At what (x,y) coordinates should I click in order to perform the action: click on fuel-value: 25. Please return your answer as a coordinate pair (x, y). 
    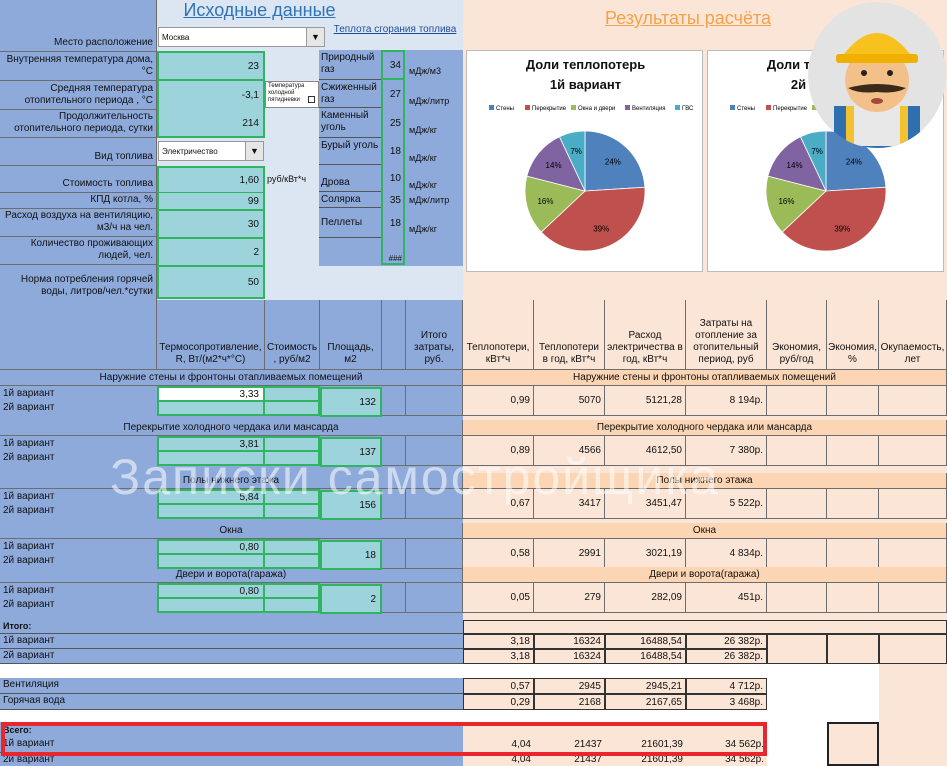
    Looking at the image, I should click on (393, 123).